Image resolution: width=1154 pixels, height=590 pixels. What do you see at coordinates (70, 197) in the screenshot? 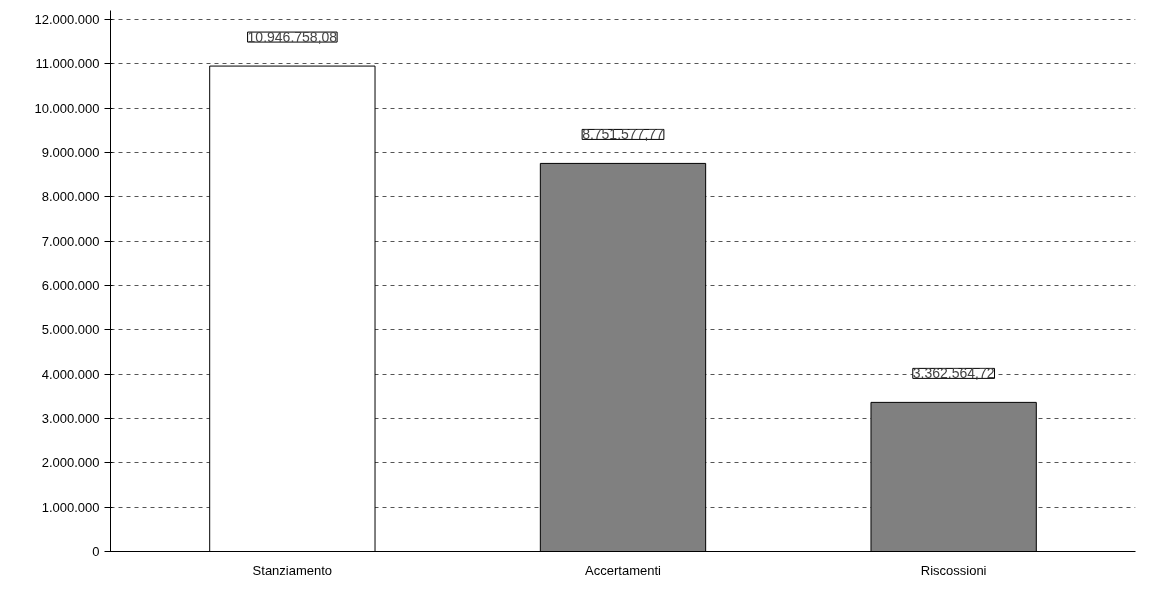
I see `y-tick-label: 8.000.000` at bounding box center [70, 197].